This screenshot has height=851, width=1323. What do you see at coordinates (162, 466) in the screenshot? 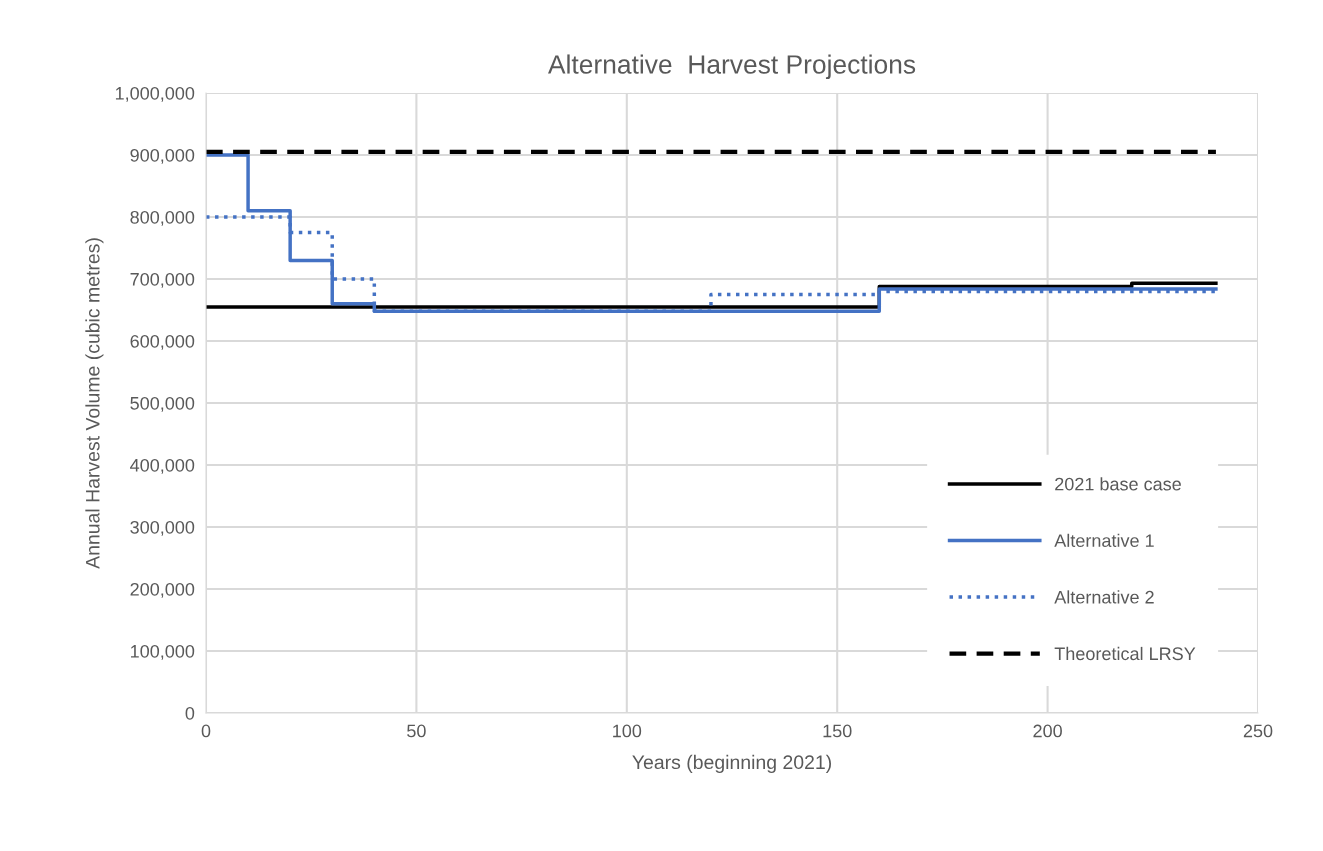
I see `y-tick-label: 400,000` at bounding box center [162, 466].